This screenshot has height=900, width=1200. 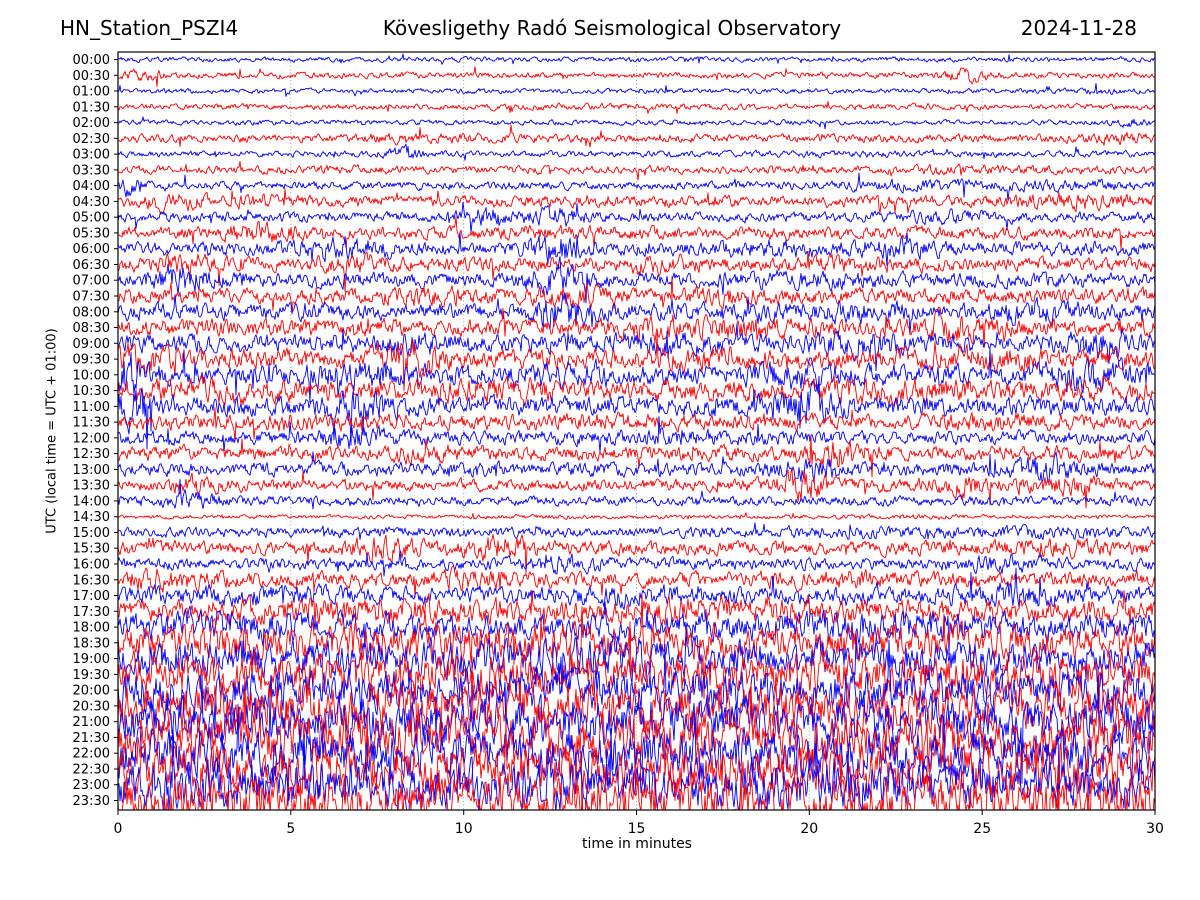 I want to click on trace-10:30, so click(x=636, y=391).